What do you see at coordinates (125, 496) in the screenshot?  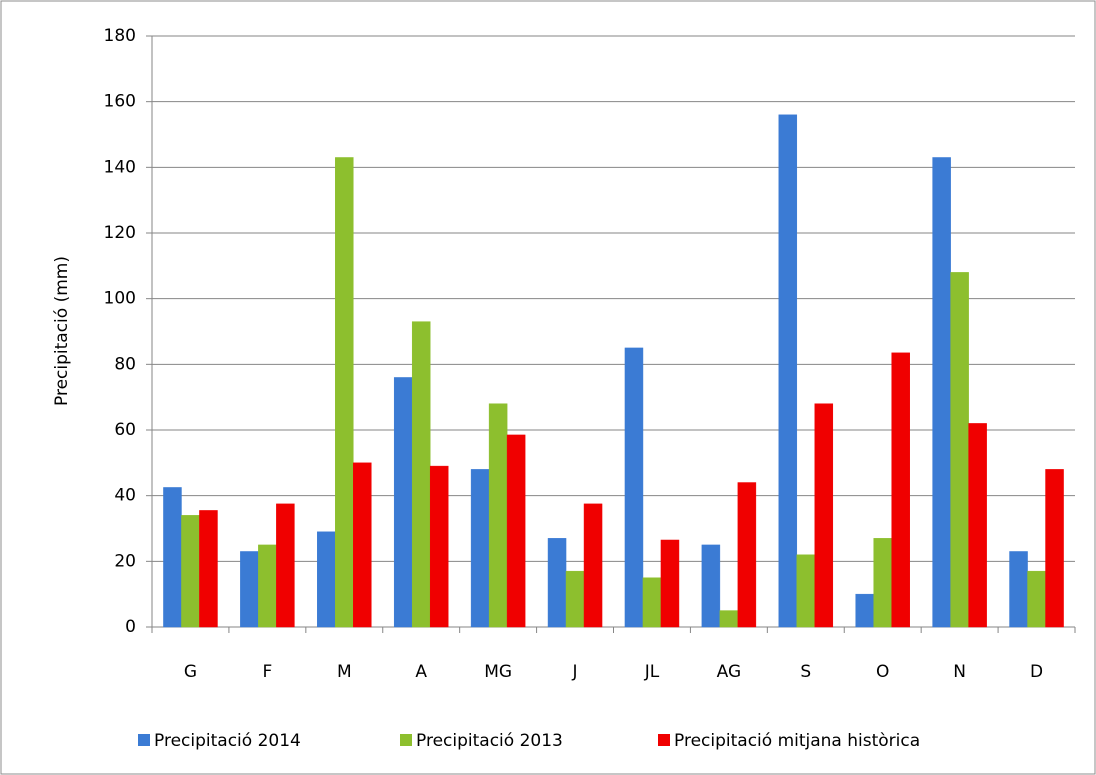 I see `y-tick-label: 40` at bounding box center [125, 496].